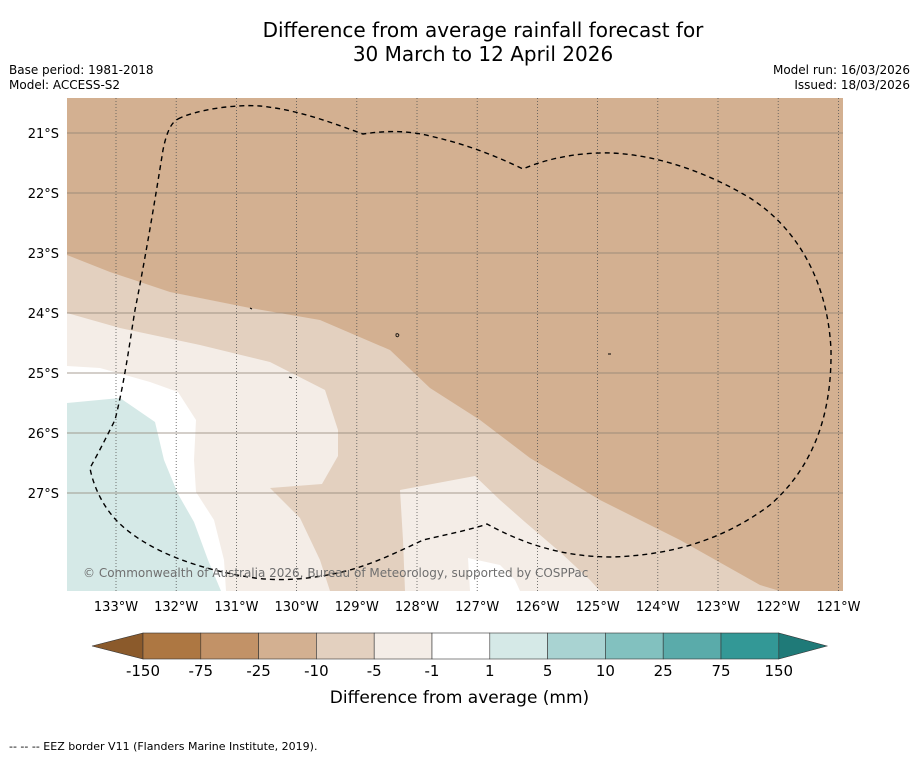 The image size is (919, 758). Describe the element at coordinates (838, 607) in the screenshot. I see `longitude-label: 121°W` at that location.